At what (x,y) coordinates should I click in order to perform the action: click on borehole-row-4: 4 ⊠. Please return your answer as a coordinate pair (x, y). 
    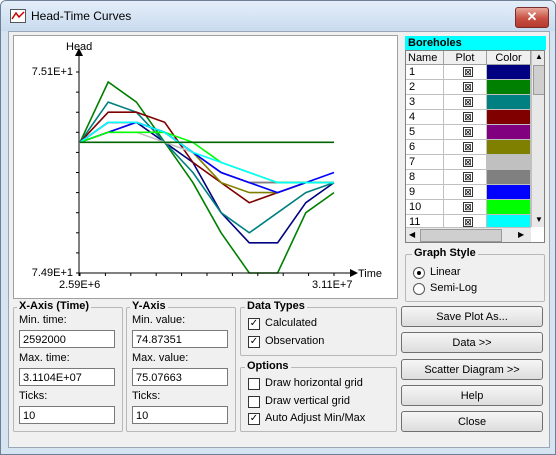
    Looking at the image, I should click on (468, 117).